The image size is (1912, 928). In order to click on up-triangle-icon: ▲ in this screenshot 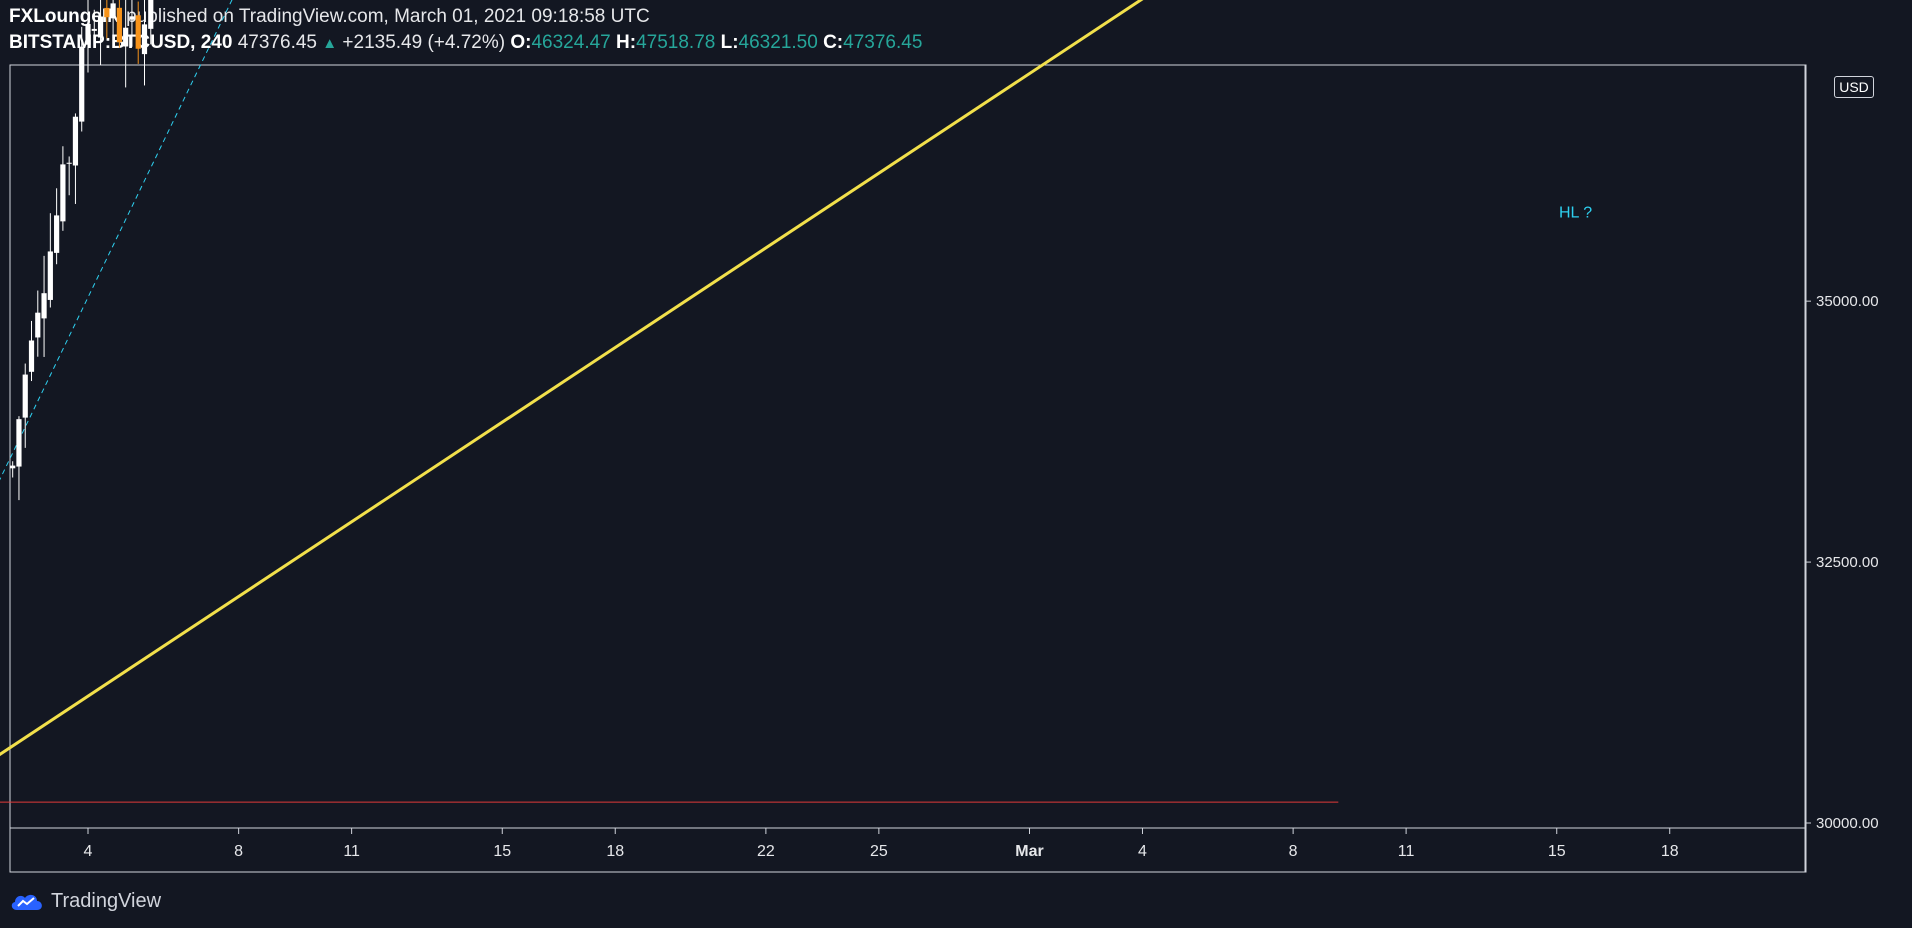, I will do `click(330, 43)`.